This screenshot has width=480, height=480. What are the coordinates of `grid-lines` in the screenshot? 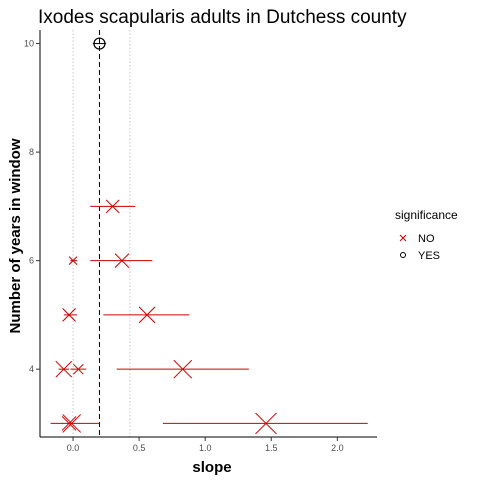 It's located at (101, 233).